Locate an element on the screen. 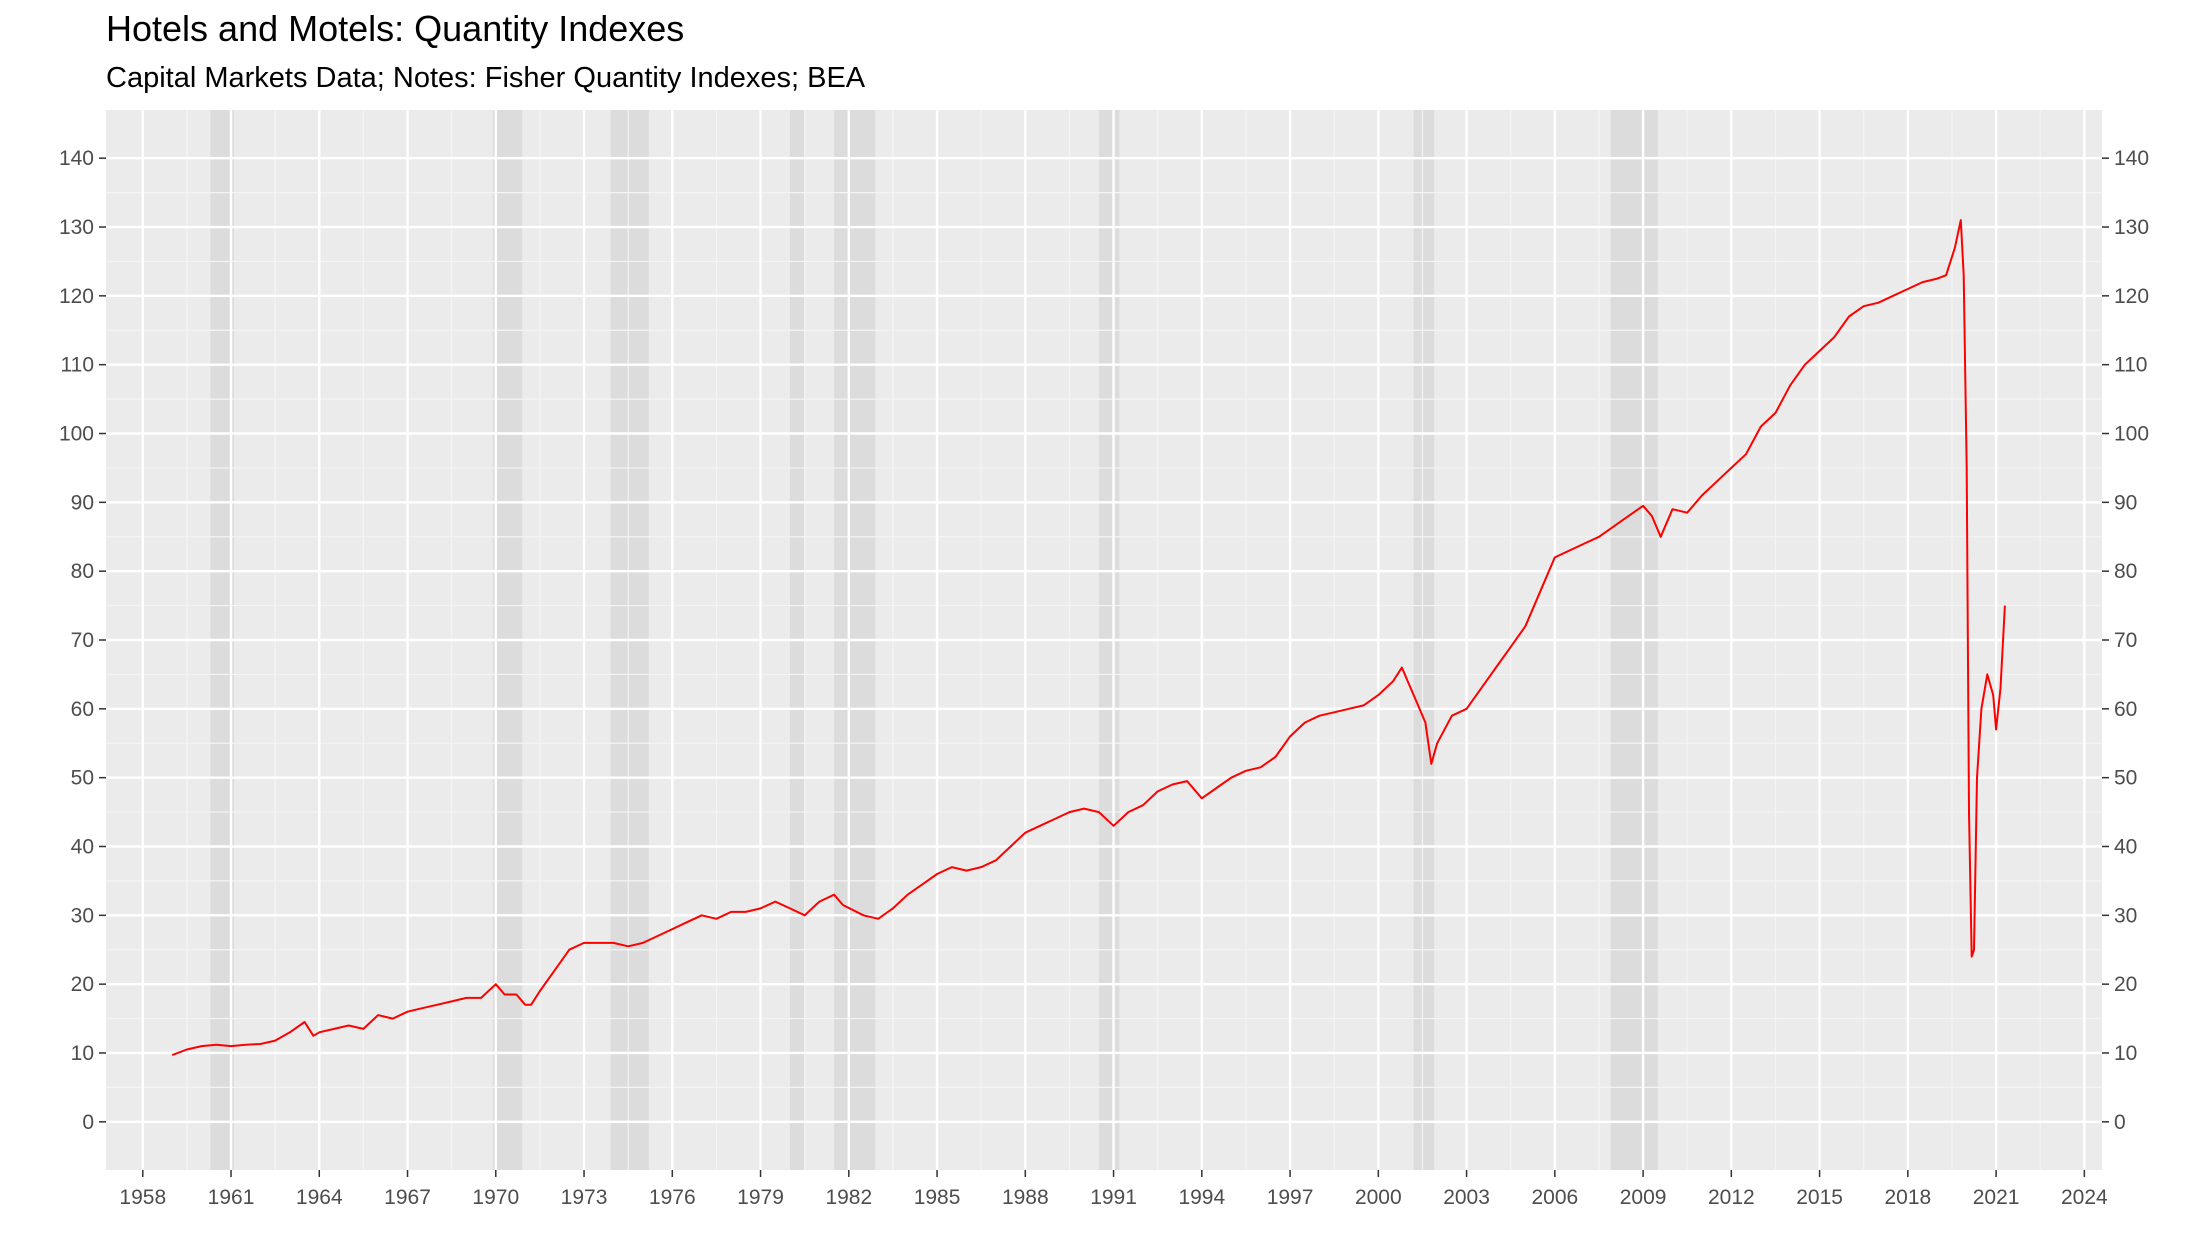 Image resolution: width=2208 pixels, height=1248 pixels. y-tick-label-right: 50 is located at coordinates (2125, 778).